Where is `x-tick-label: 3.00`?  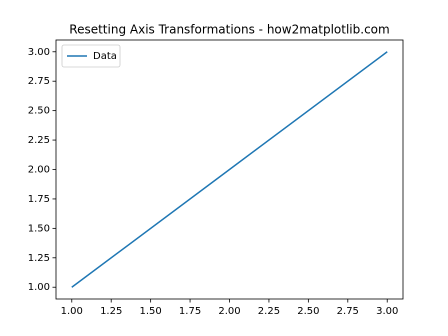 x-tick-label: 3.00 is located at coordinates (387, 311).